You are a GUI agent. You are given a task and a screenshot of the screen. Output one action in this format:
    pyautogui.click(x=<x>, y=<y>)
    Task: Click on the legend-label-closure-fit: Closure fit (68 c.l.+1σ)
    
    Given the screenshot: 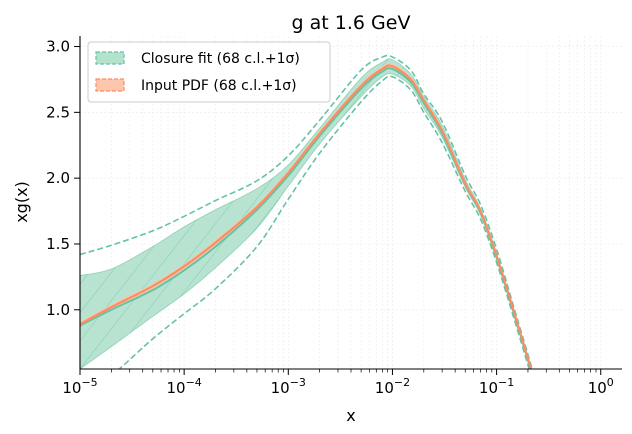 What is the action you would take?
    pyautogui.click(x=220, y=59)
    